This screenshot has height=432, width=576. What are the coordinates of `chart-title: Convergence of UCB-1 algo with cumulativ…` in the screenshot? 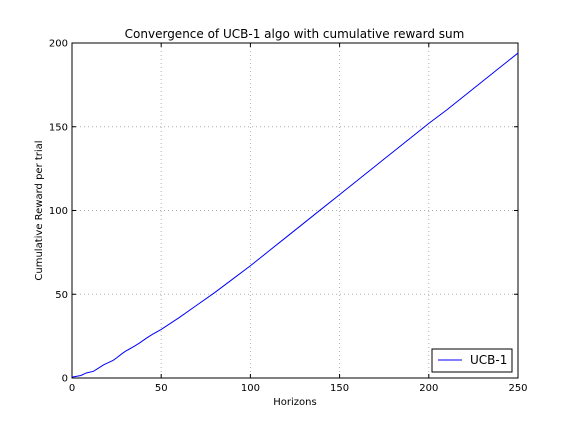 It's located at (295, 34).